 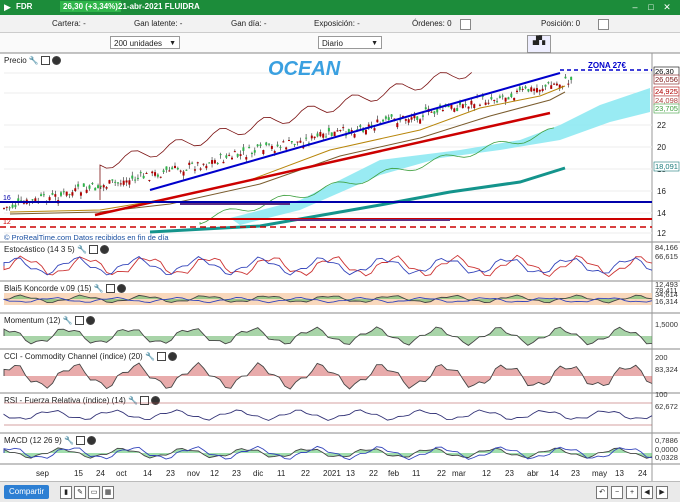 I want to click on left-mark: 12, so click(x=7, y=222).